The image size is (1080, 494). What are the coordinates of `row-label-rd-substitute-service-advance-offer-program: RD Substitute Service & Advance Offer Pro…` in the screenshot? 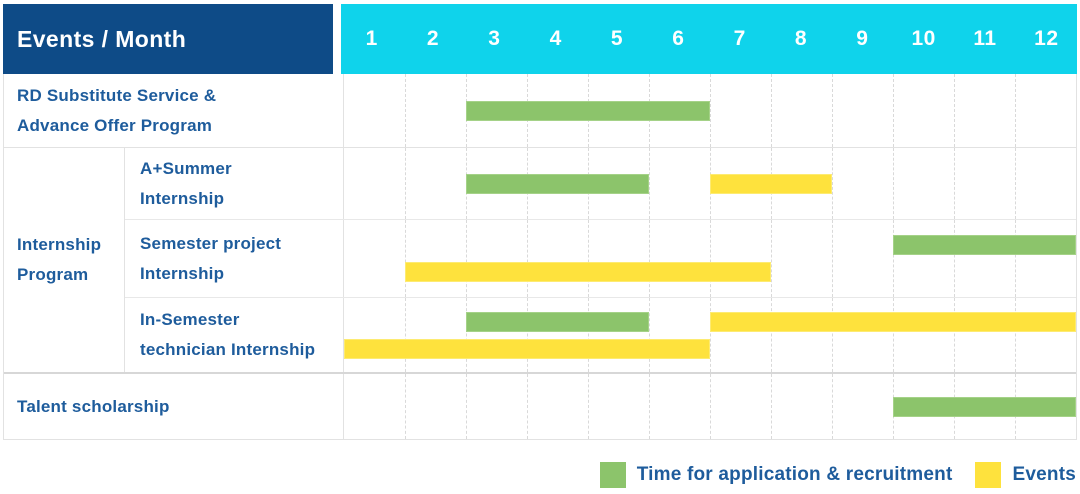 It's located at (174, 110).